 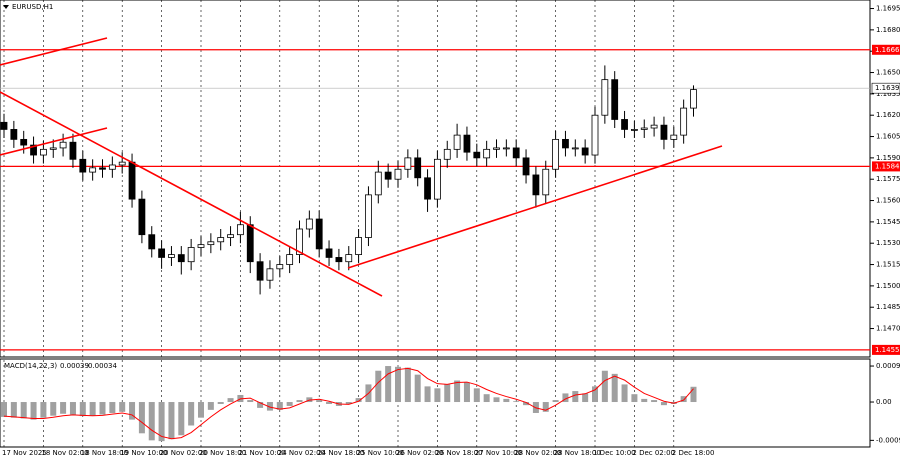 What do you see at coordinates (888, 158) in the screenshot?
I see `y-tick-label: 1.1590` at bounding box center [888, 158].